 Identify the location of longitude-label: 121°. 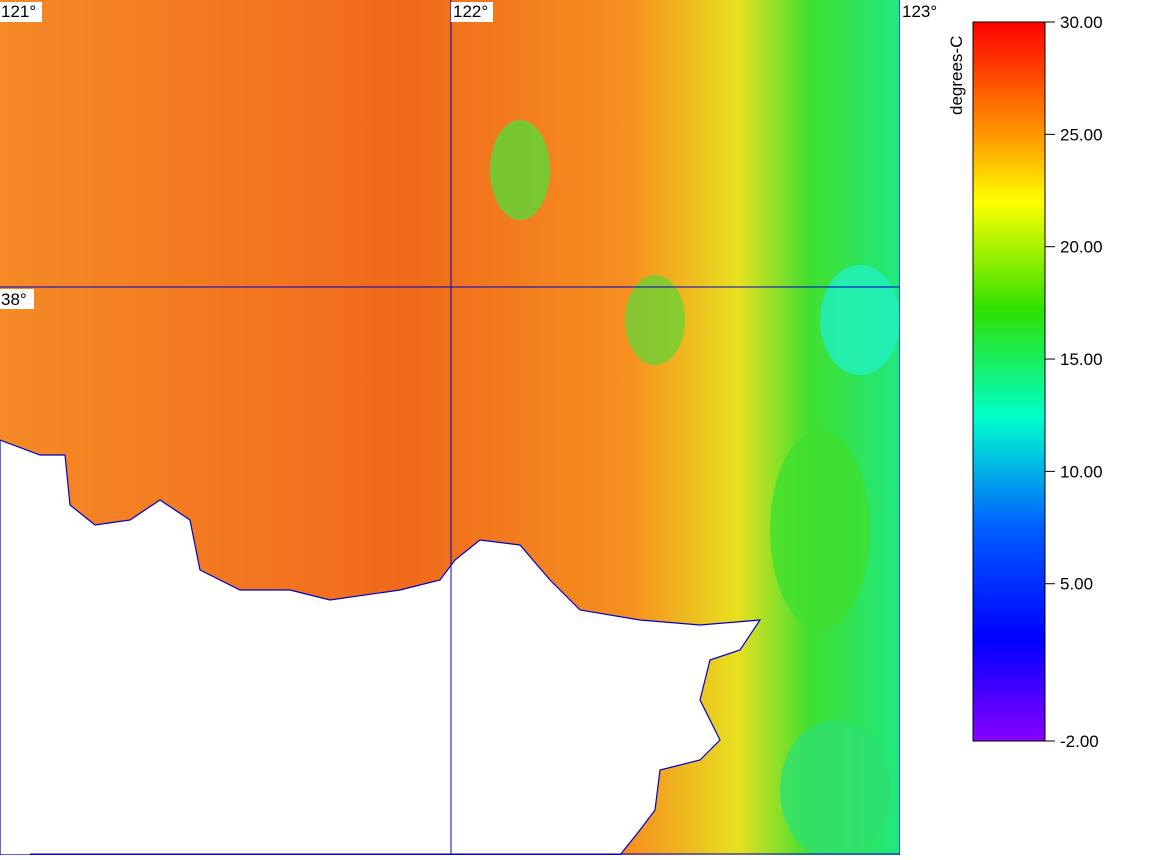
(18, 11).